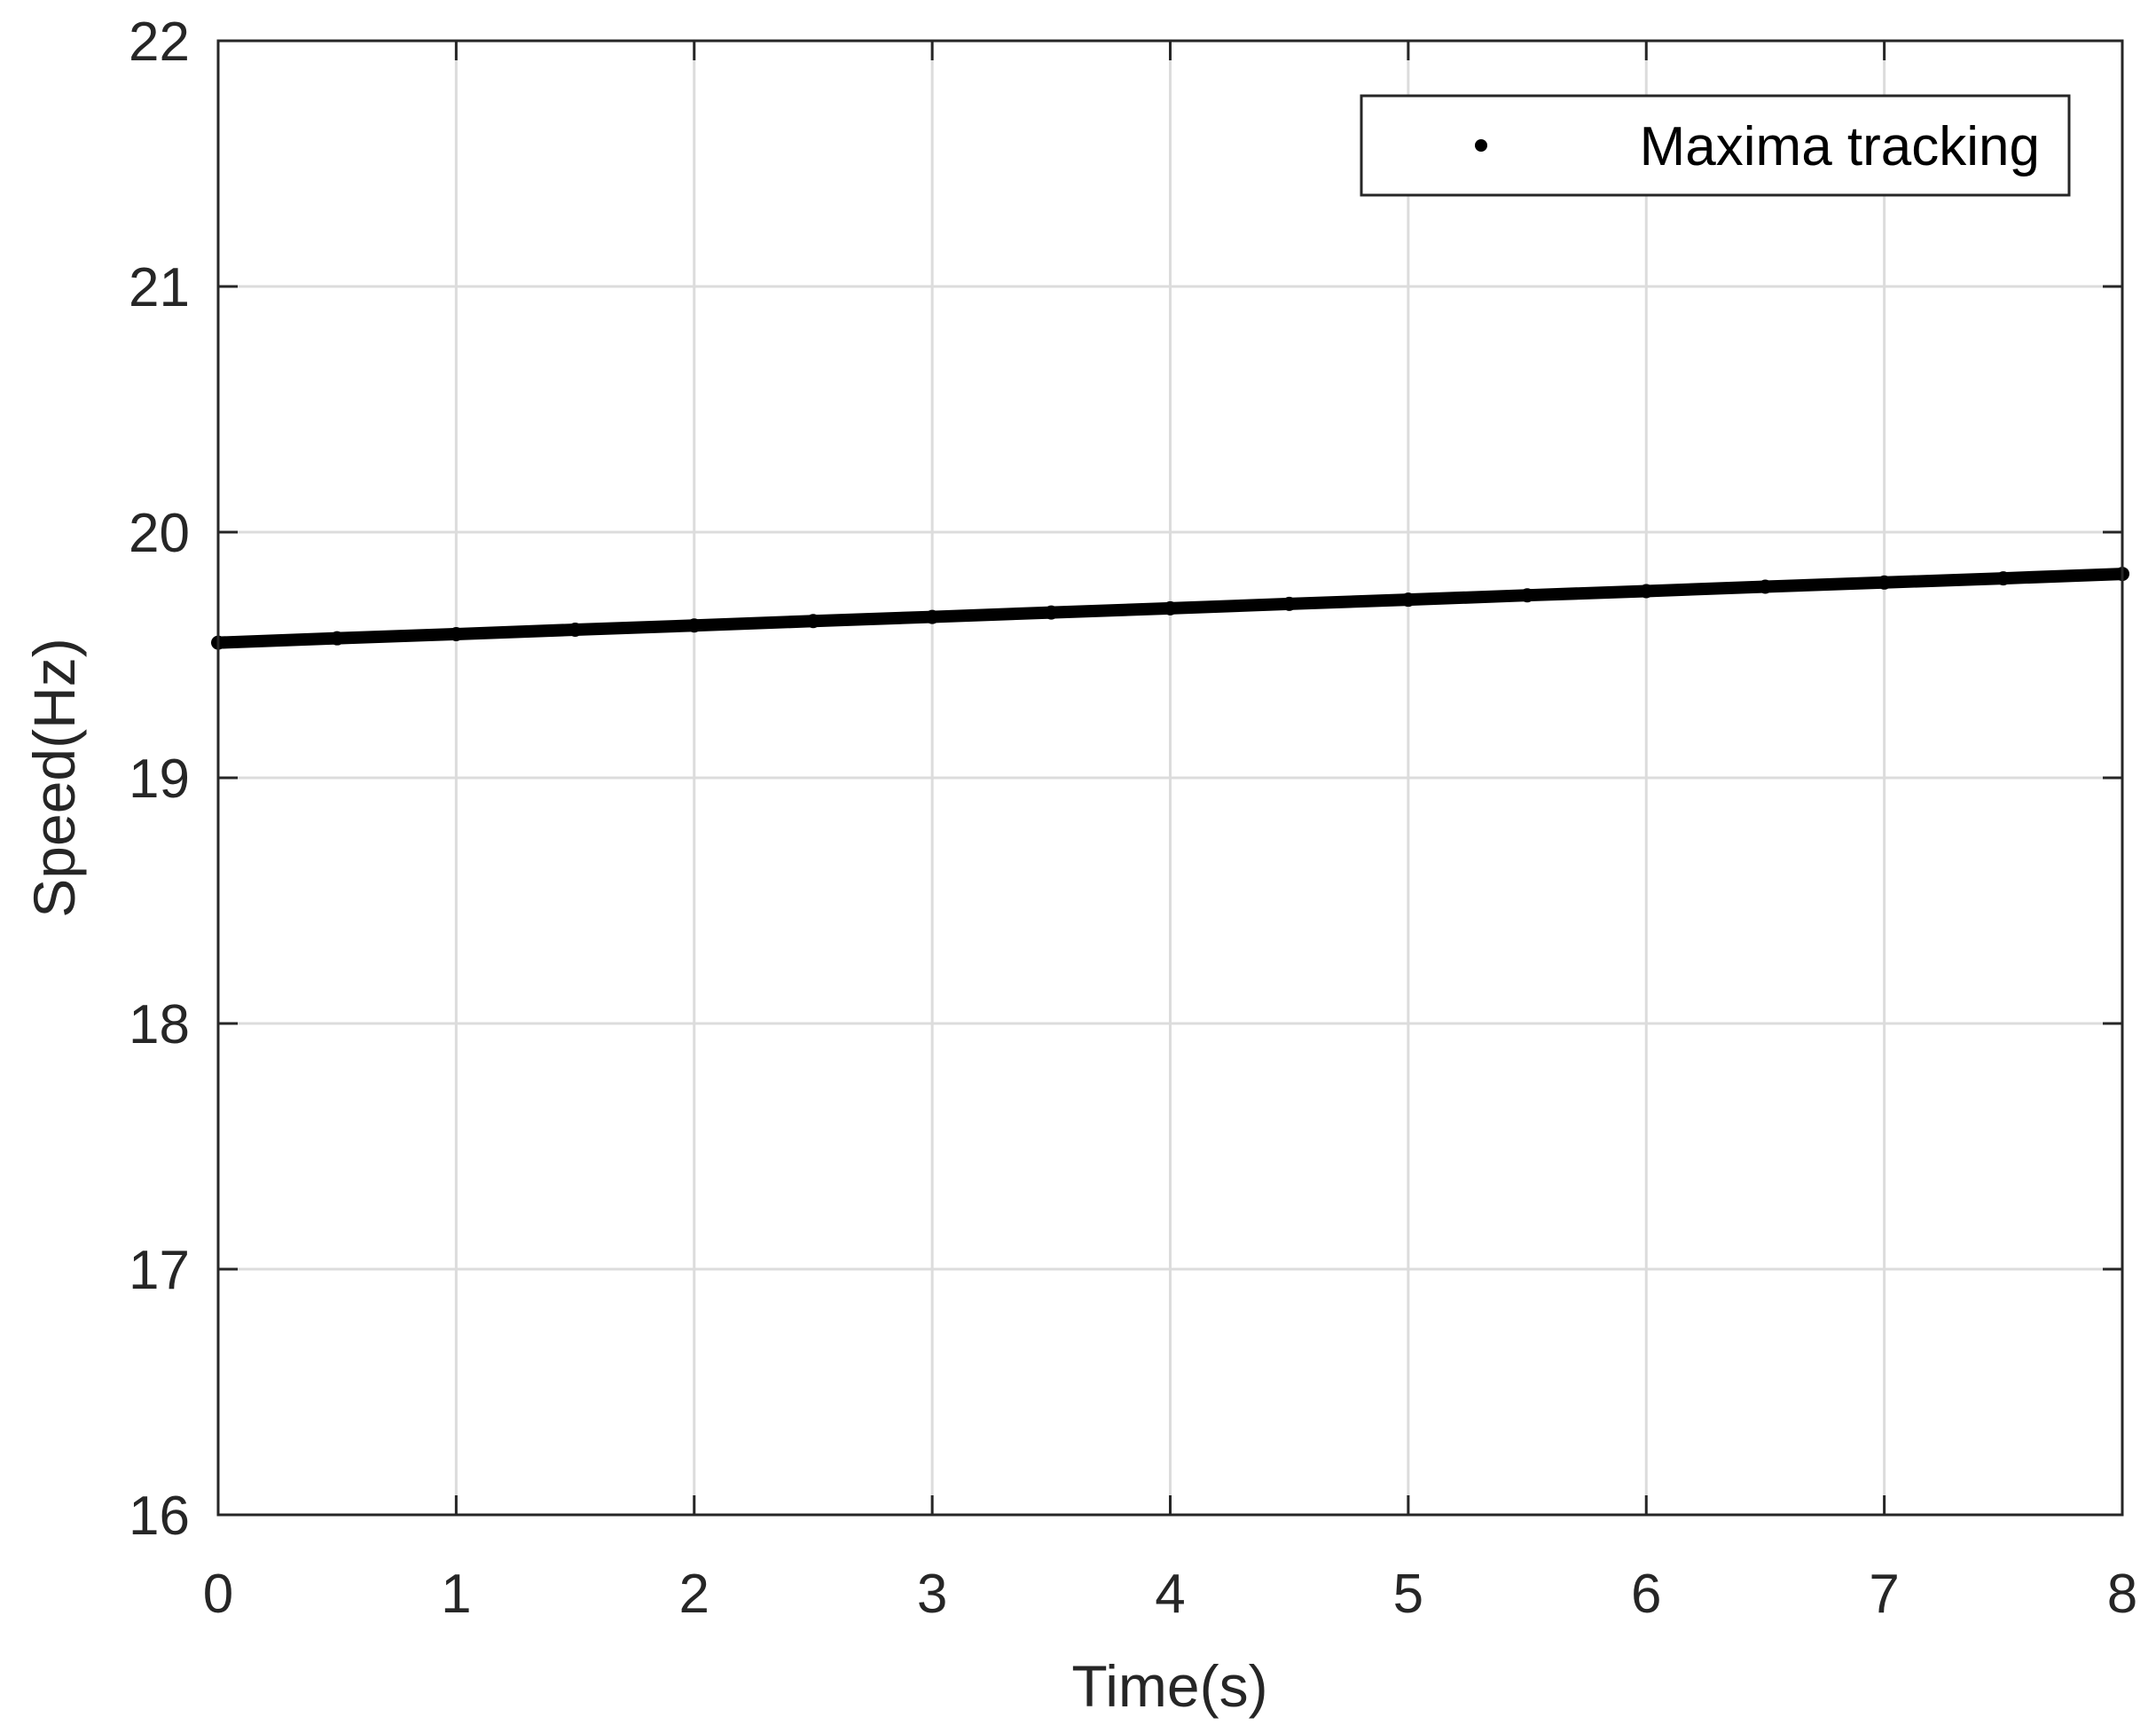  Describe the element at coordinates (159, 42) in the screenshot. I see `y-tick-label: 22` at that location.